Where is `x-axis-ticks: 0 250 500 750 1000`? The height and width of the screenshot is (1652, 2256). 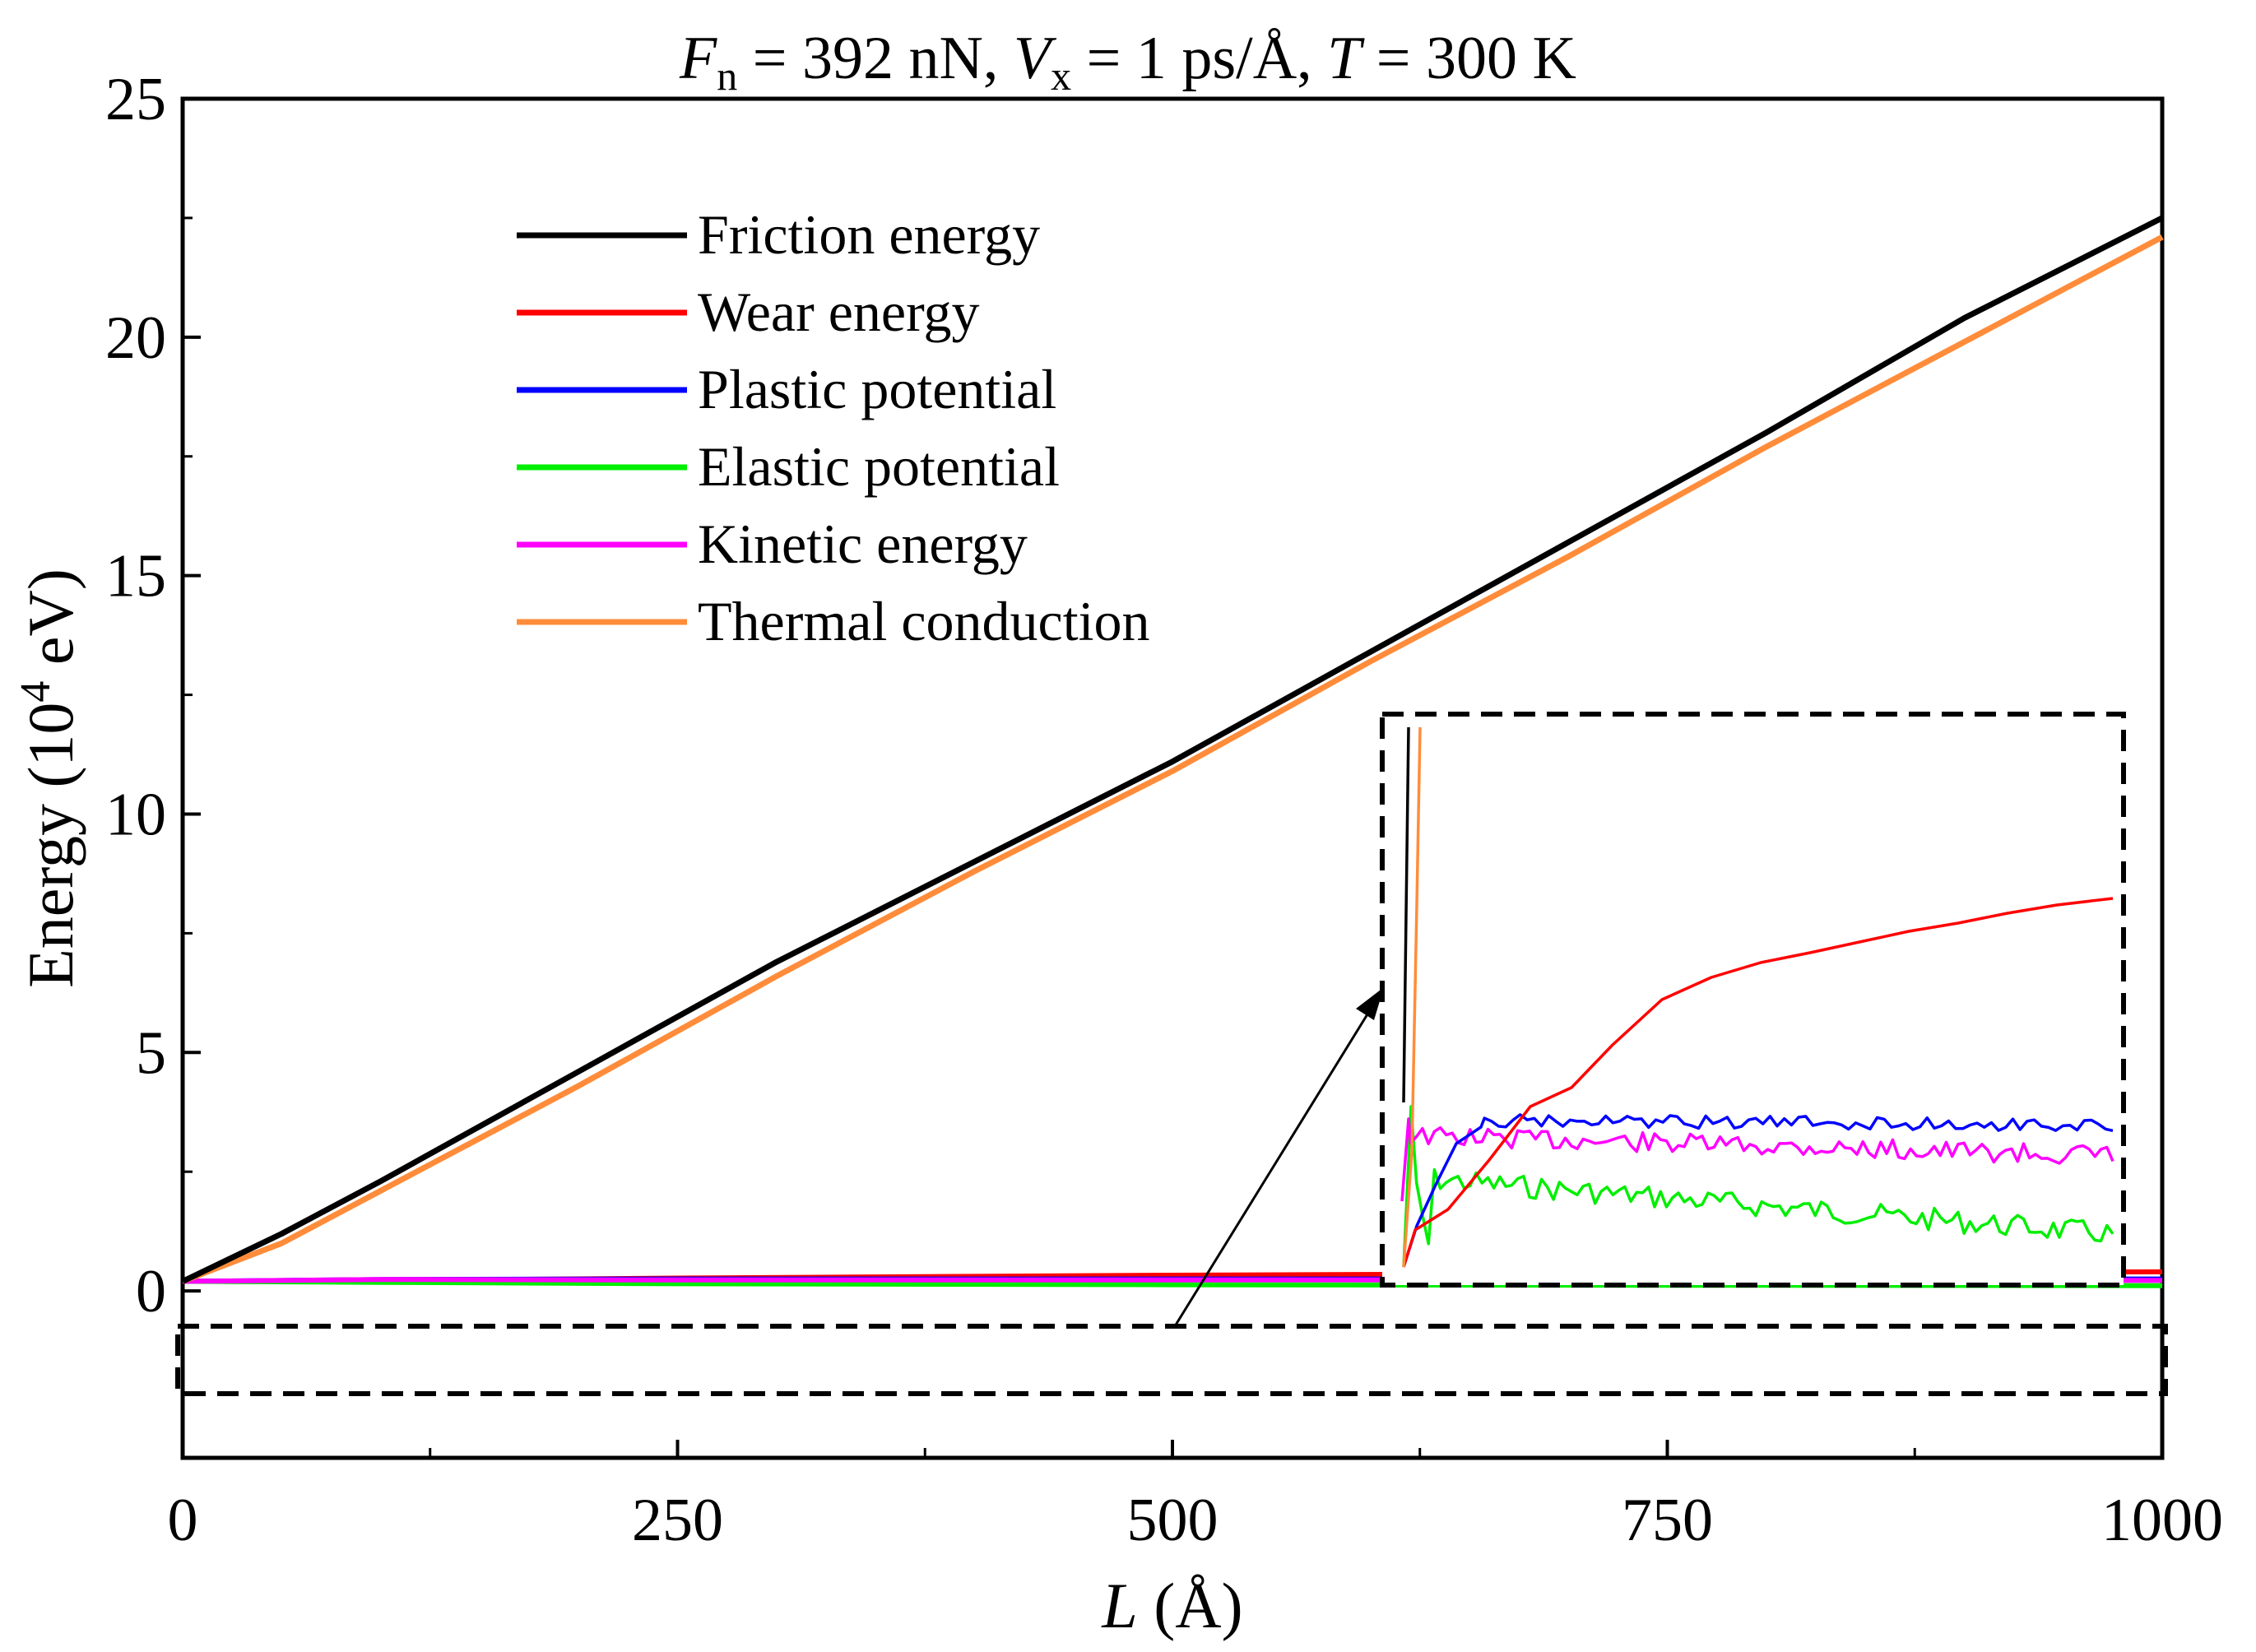
x-axis-ticks: 0 250 500 750 1000 is located at coordinates (1195, 1497).